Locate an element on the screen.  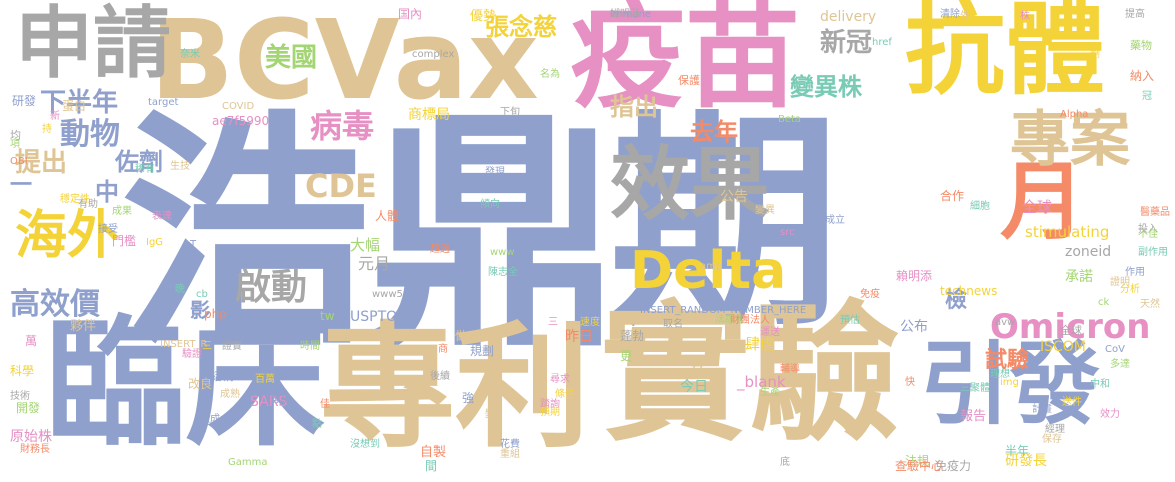
small-word-156: 條件 is located at coordinates (565, 394).